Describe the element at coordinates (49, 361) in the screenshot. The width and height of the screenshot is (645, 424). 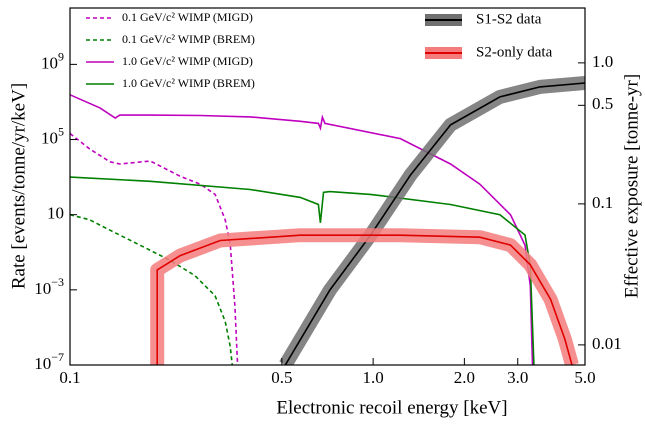
I see `y-tick-label: 10⁻⁷` at that location.